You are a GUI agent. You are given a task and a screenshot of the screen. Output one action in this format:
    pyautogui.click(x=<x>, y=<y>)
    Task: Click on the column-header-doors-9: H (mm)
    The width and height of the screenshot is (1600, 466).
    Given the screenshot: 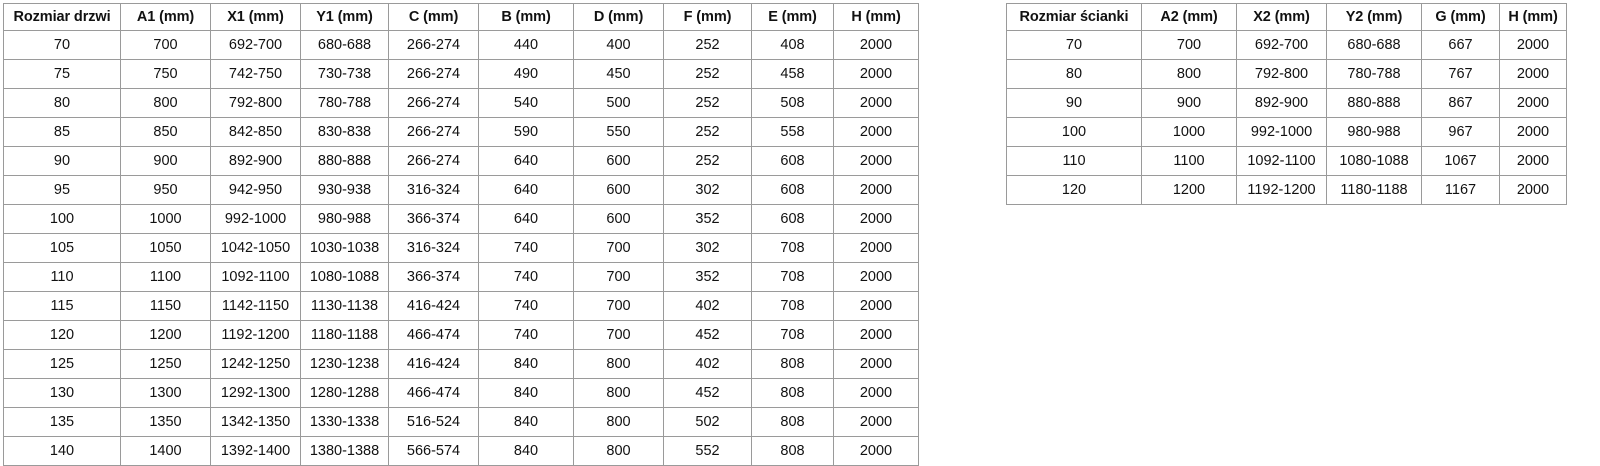 What is the action you would take?
    pyautogui.click(x=876, y=17)
    